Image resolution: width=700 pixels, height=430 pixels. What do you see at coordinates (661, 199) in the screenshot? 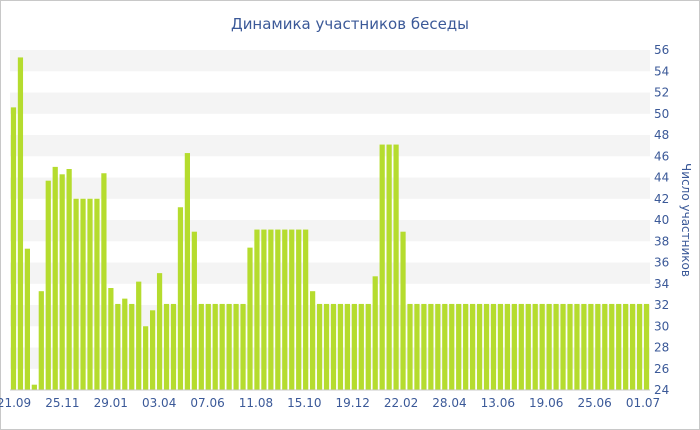
I see `y-tick-label: 42` at bounding box center [661, 199].